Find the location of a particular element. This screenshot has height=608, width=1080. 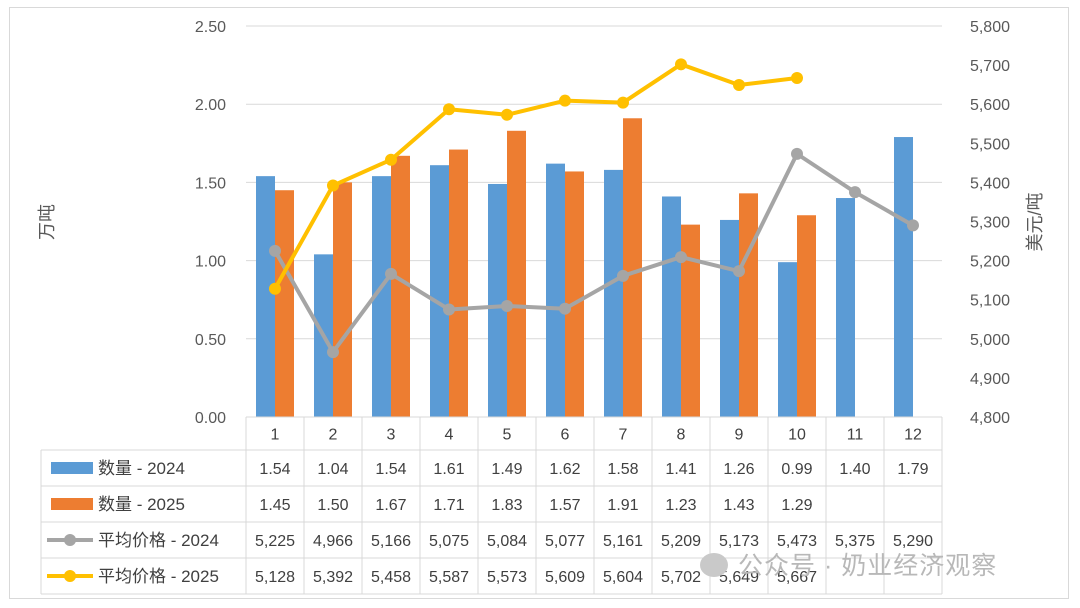

x-tick-label: 10 is located at coordinates (797, 435).